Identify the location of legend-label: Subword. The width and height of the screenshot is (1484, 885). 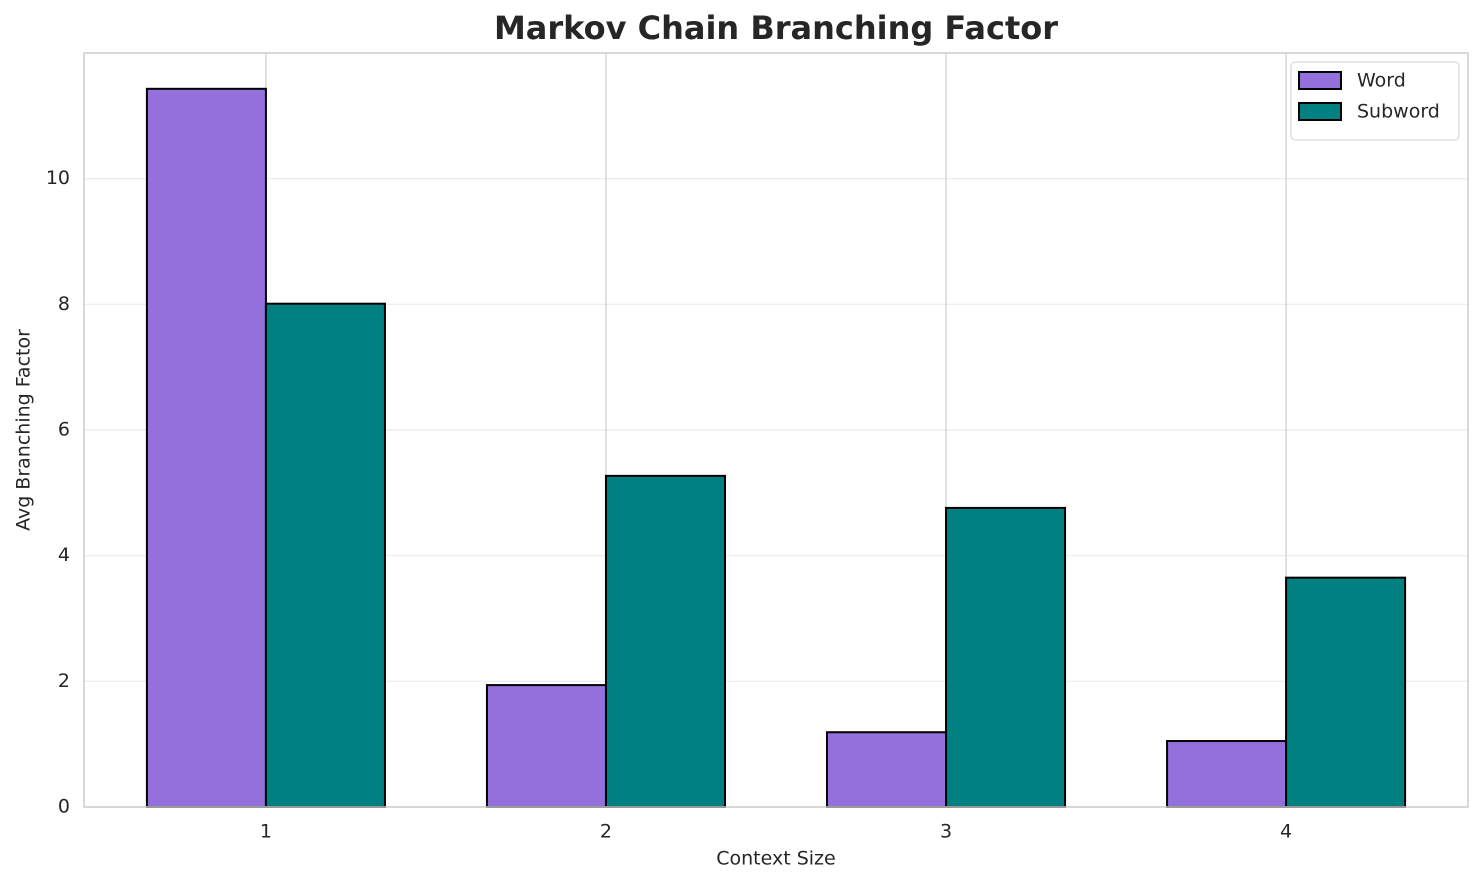
(1398, 112).